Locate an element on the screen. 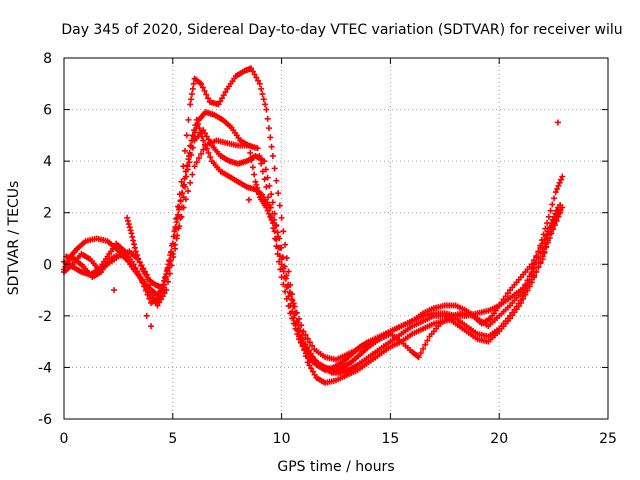 The height and width of the screenshot is (480, 640). x-axis-label: GPS time / hours is located at coordinates (335, 467).